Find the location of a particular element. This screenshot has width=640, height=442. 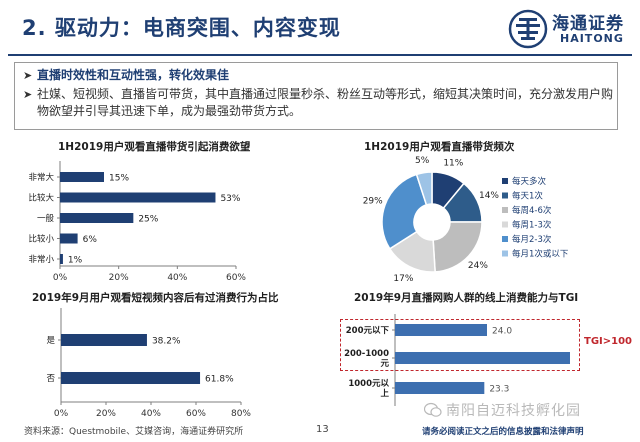

chart-title-tgi: 2019年9月直播网购人群的线上消费能力与TGI is located at coordinates (466, 298).